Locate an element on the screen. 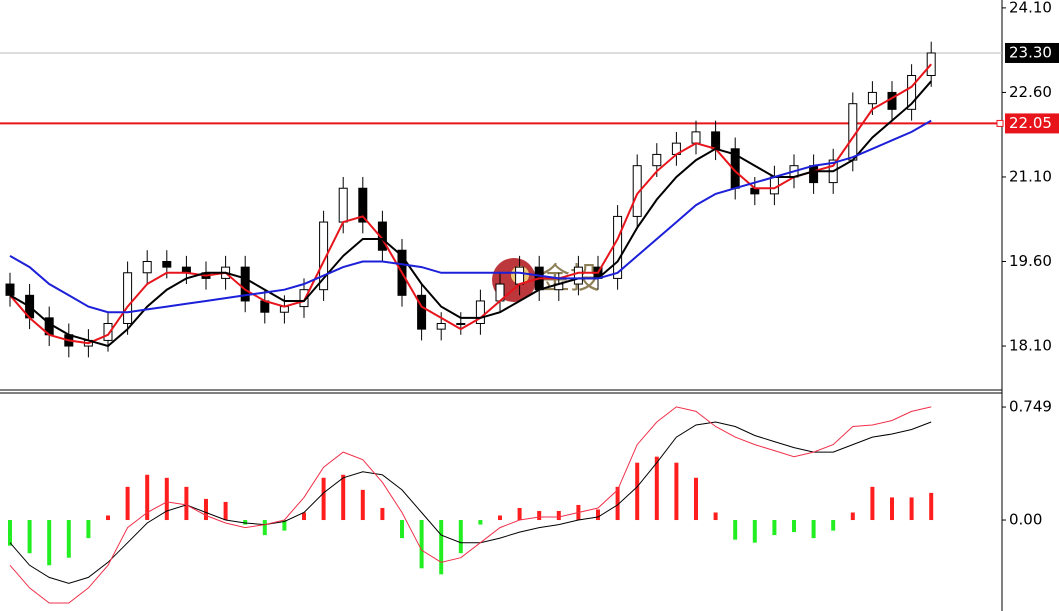 This screenshot has height=611, width=1059. level-label: 22.05 is located at coordinates (1030, 123).